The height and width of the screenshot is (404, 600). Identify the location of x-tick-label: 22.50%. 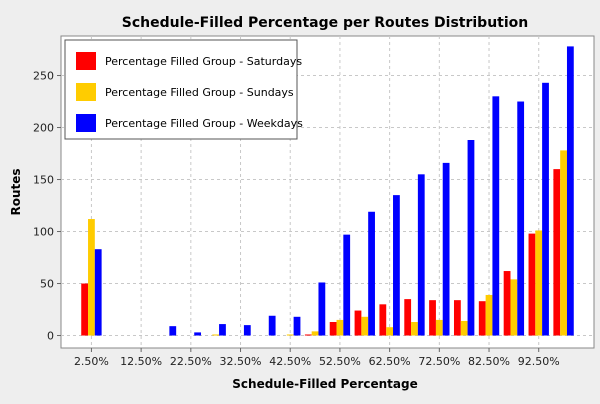
(191, 361).